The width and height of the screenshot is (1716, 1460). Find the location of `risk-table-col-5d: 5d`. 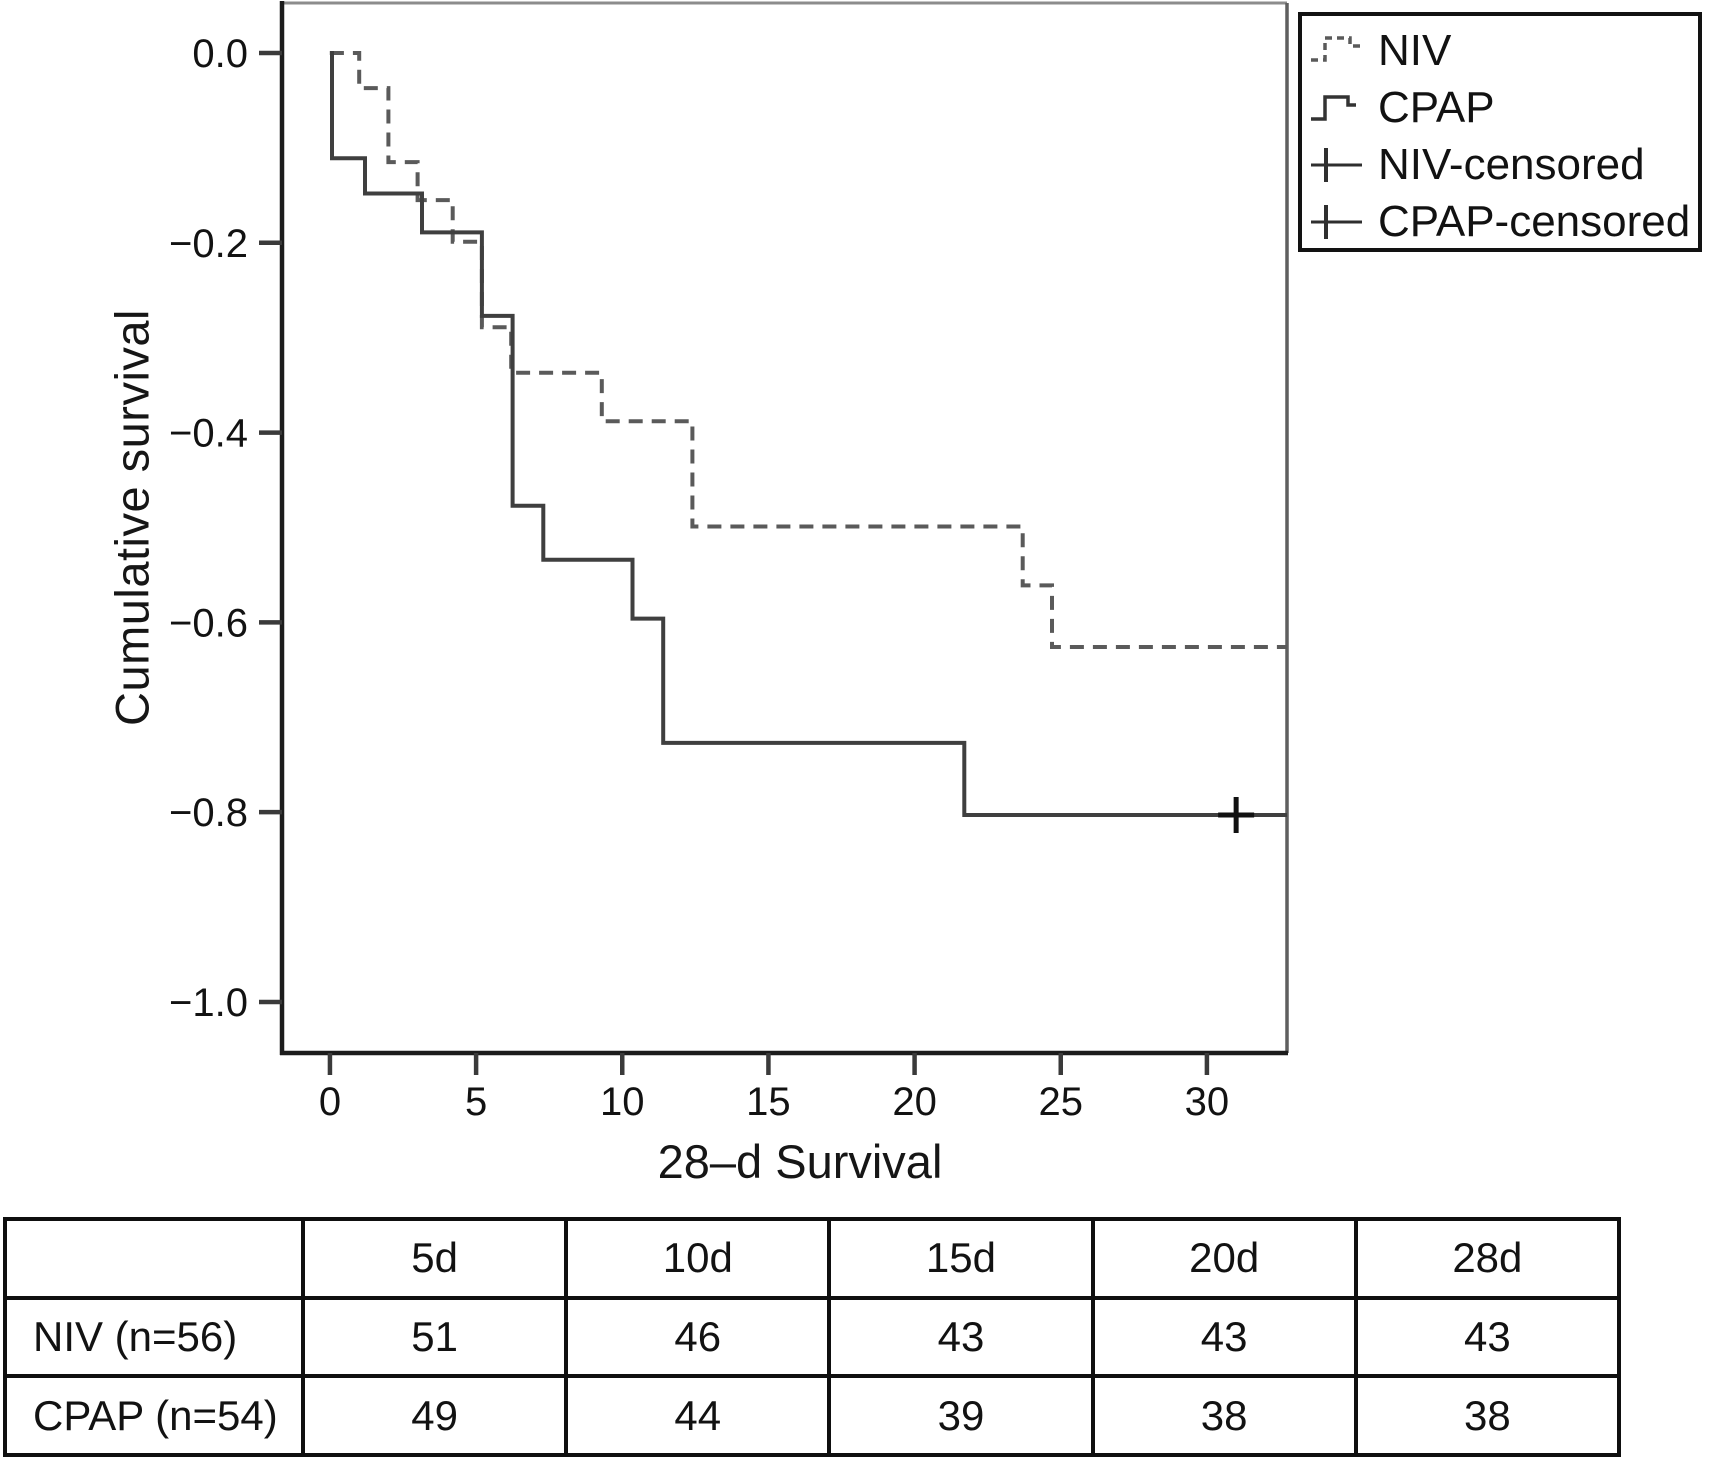

risk-table-col-5d: 5d is located at coordinates (434, 1258).